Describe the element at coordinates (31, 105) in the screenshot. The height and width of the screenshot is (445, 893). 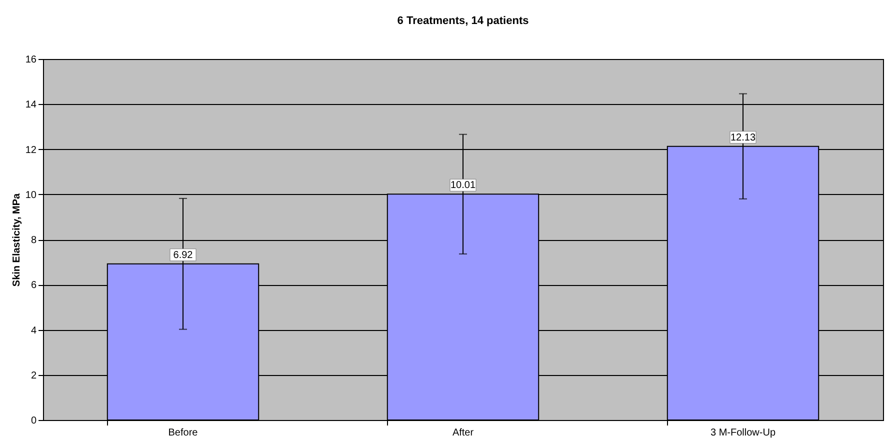
I see `y-tick-label: 14` at that location.